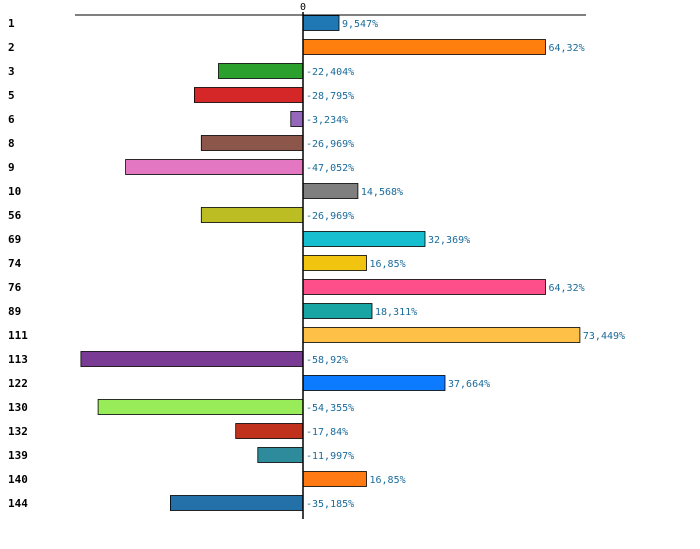  Describe the element at coordinates (330, 96) in the screenshot. I see `value-label: -28,795%` at that location.